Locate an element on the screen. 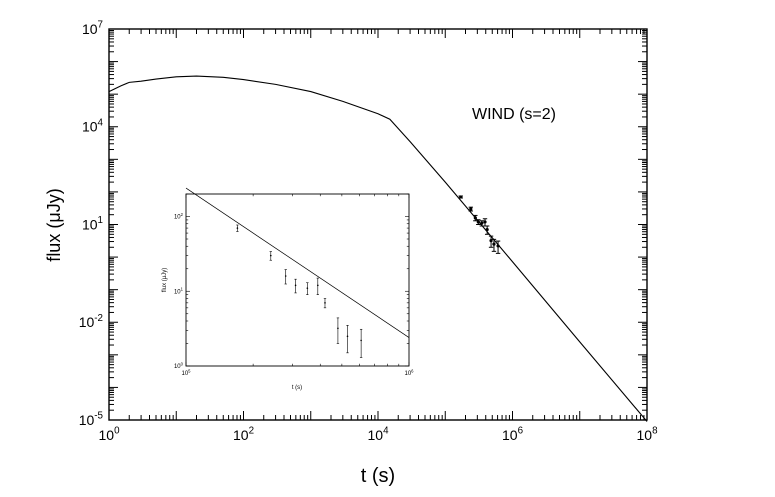 This screenshot has width=775, height=497. x-tick-label: 10⁴ is located at coordinates (378, 434).